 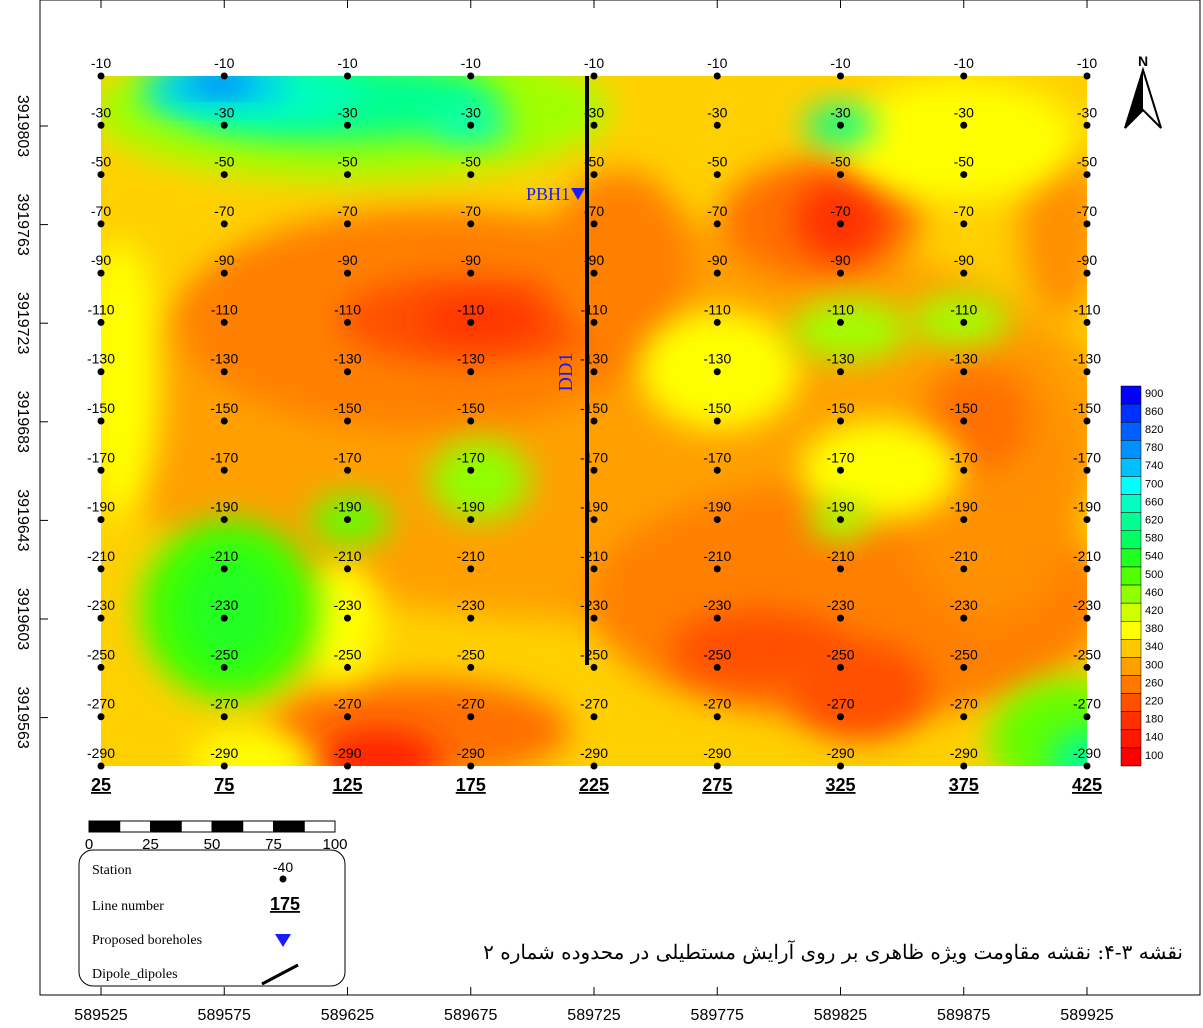 I want to click on line-number: 375, so click(x=964, y=785).